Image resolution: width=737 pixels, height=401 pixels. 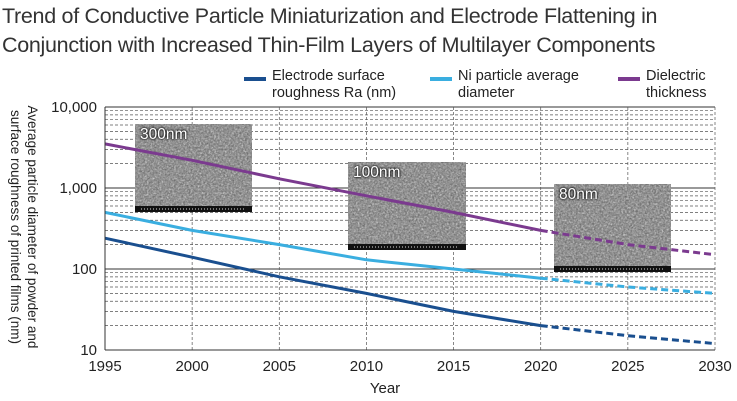 What do you see at coordinates (578, 194) in the screenshot?
I see `micrograph-label: 80nm` at bounding box center [578, 194].